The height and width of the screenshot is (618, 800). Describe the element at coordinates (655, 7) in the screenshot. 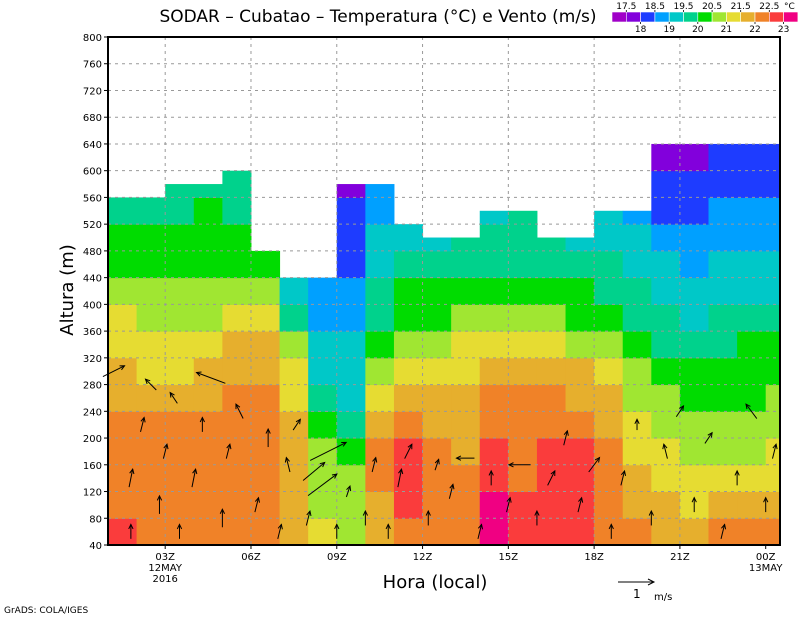

I see `colorbar-label: 18.5` at that location.